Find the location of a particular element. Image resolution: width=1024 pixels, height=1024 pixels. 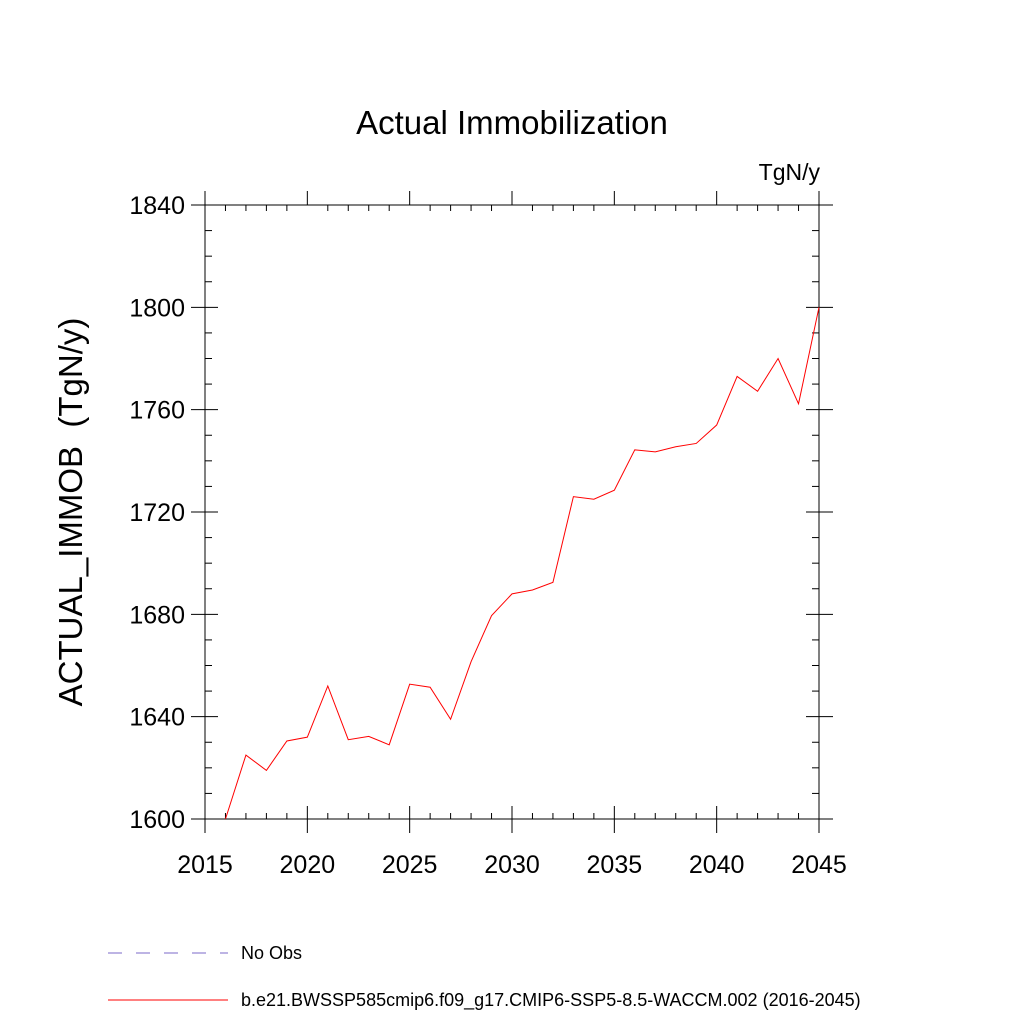

y-tick-label: 1840 is located at coordinates (157, 206).